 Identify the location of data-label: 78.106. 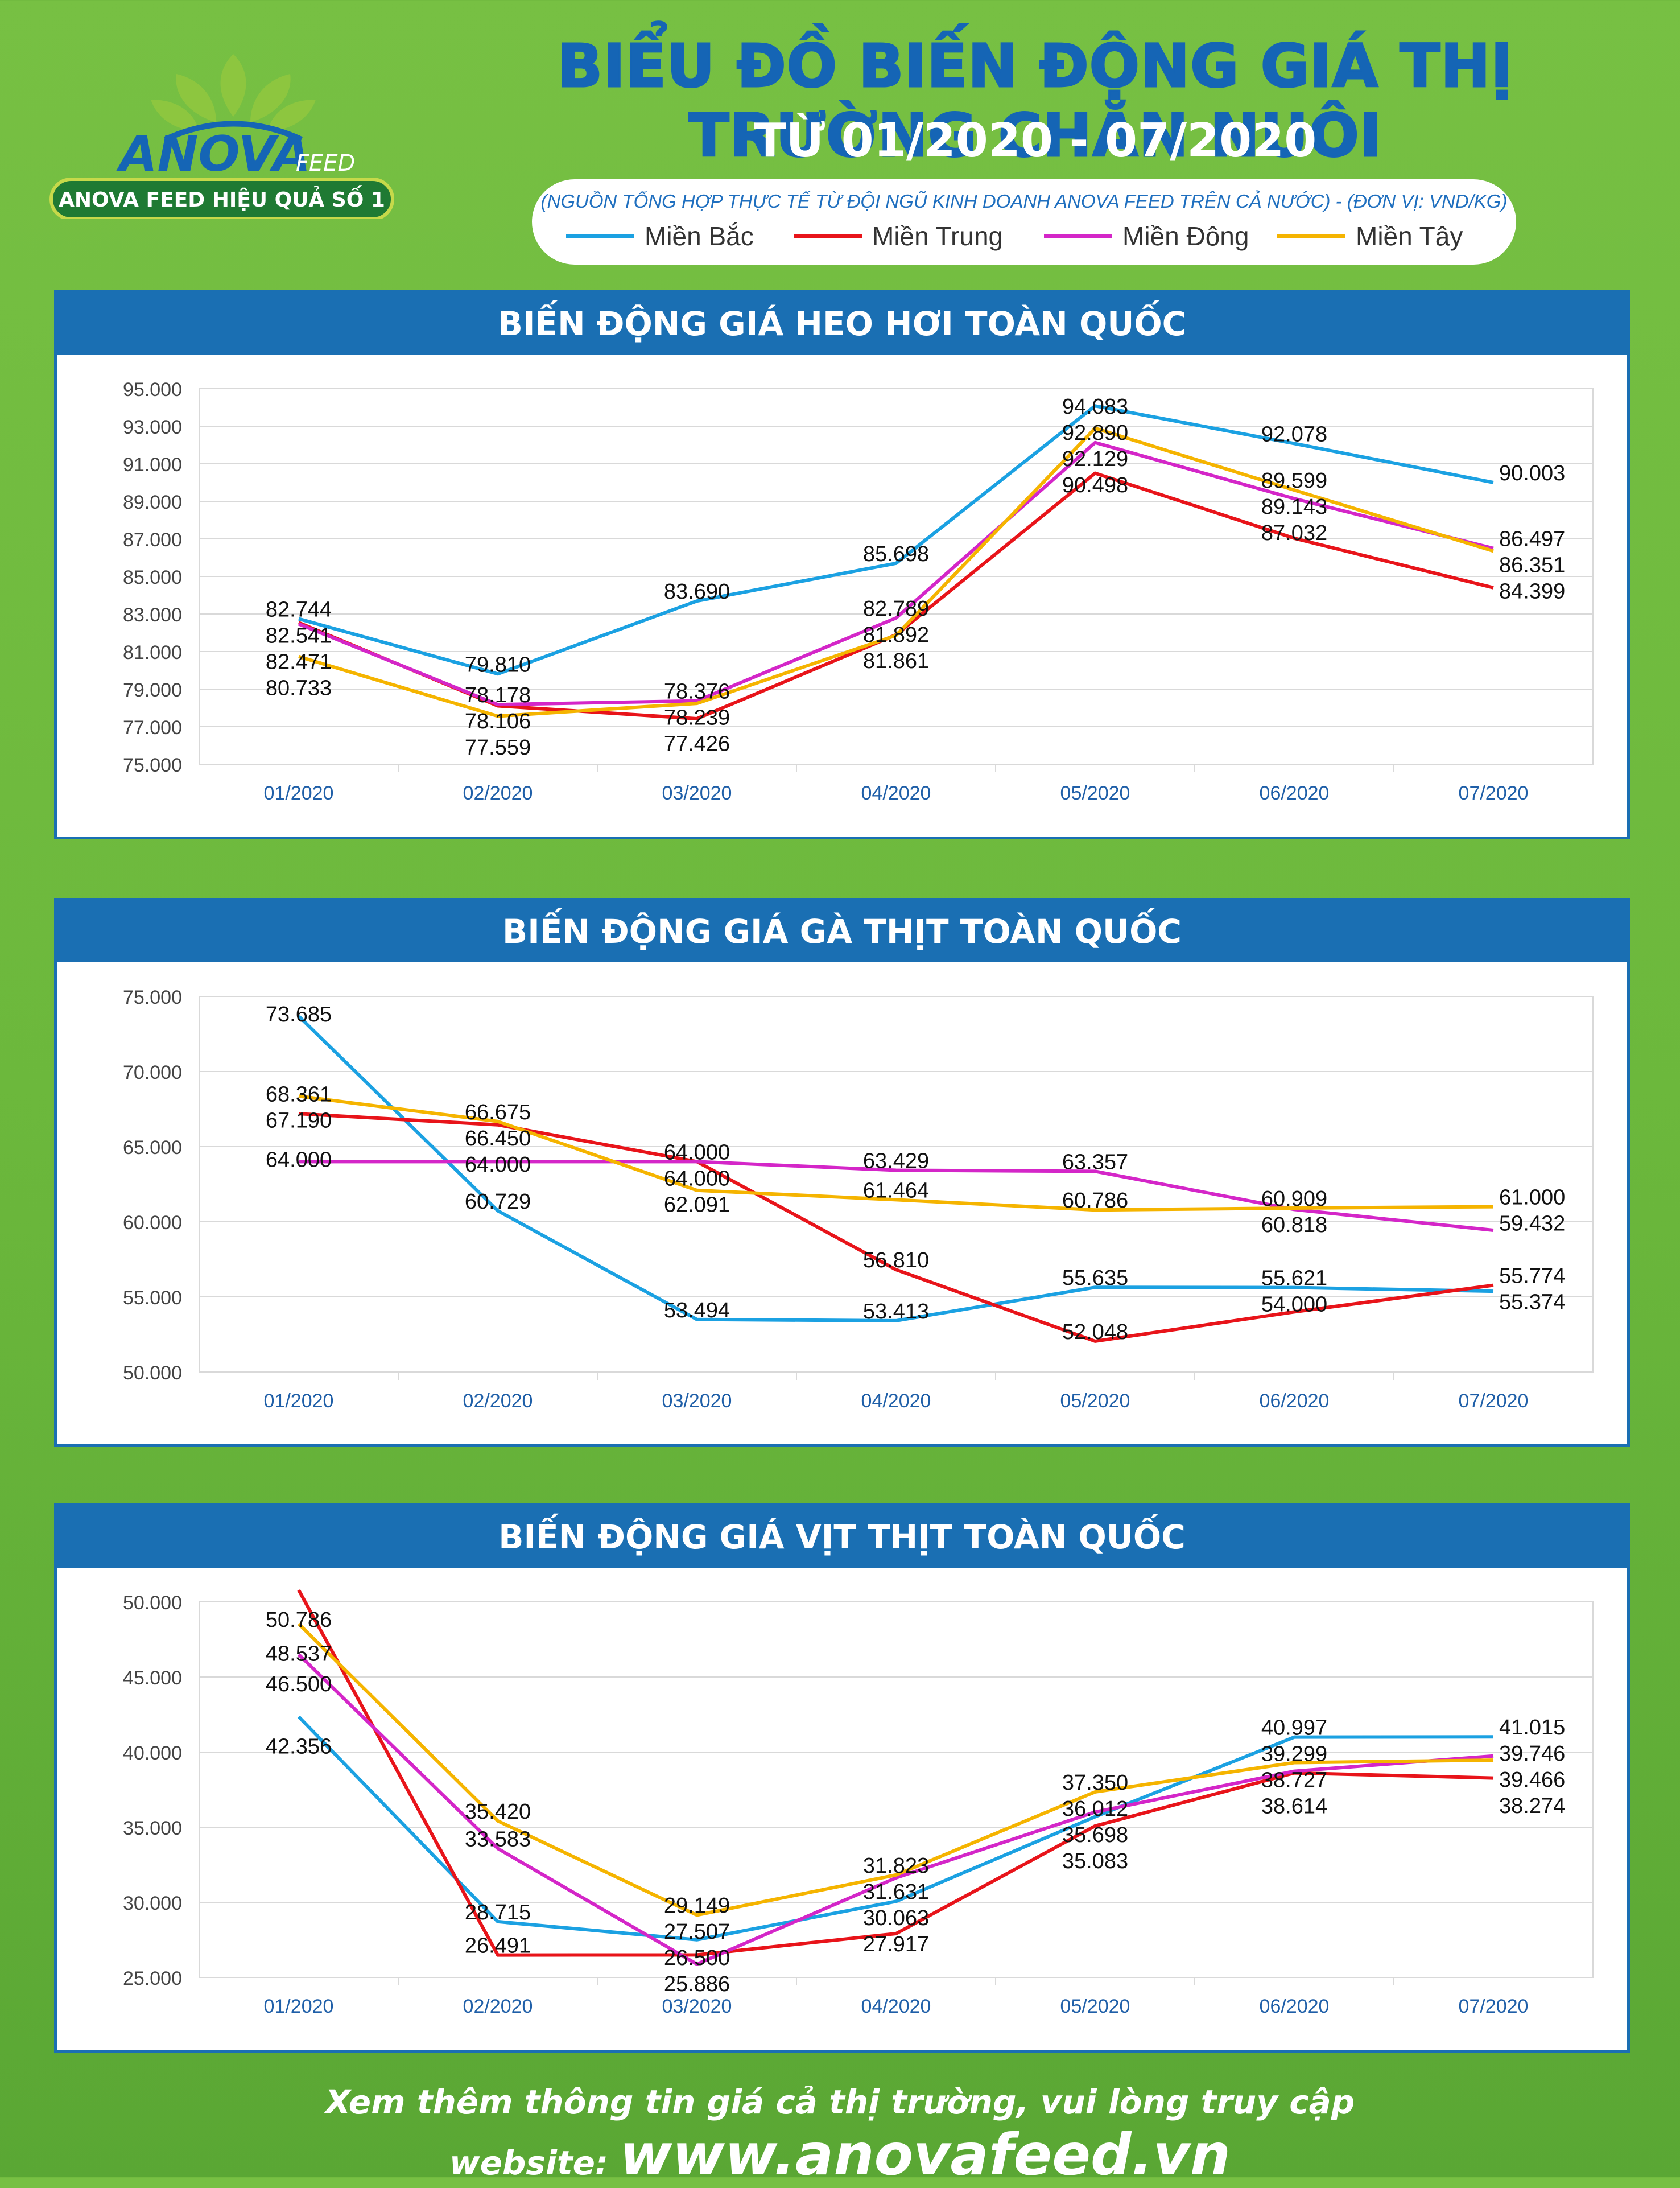
(498, 722).